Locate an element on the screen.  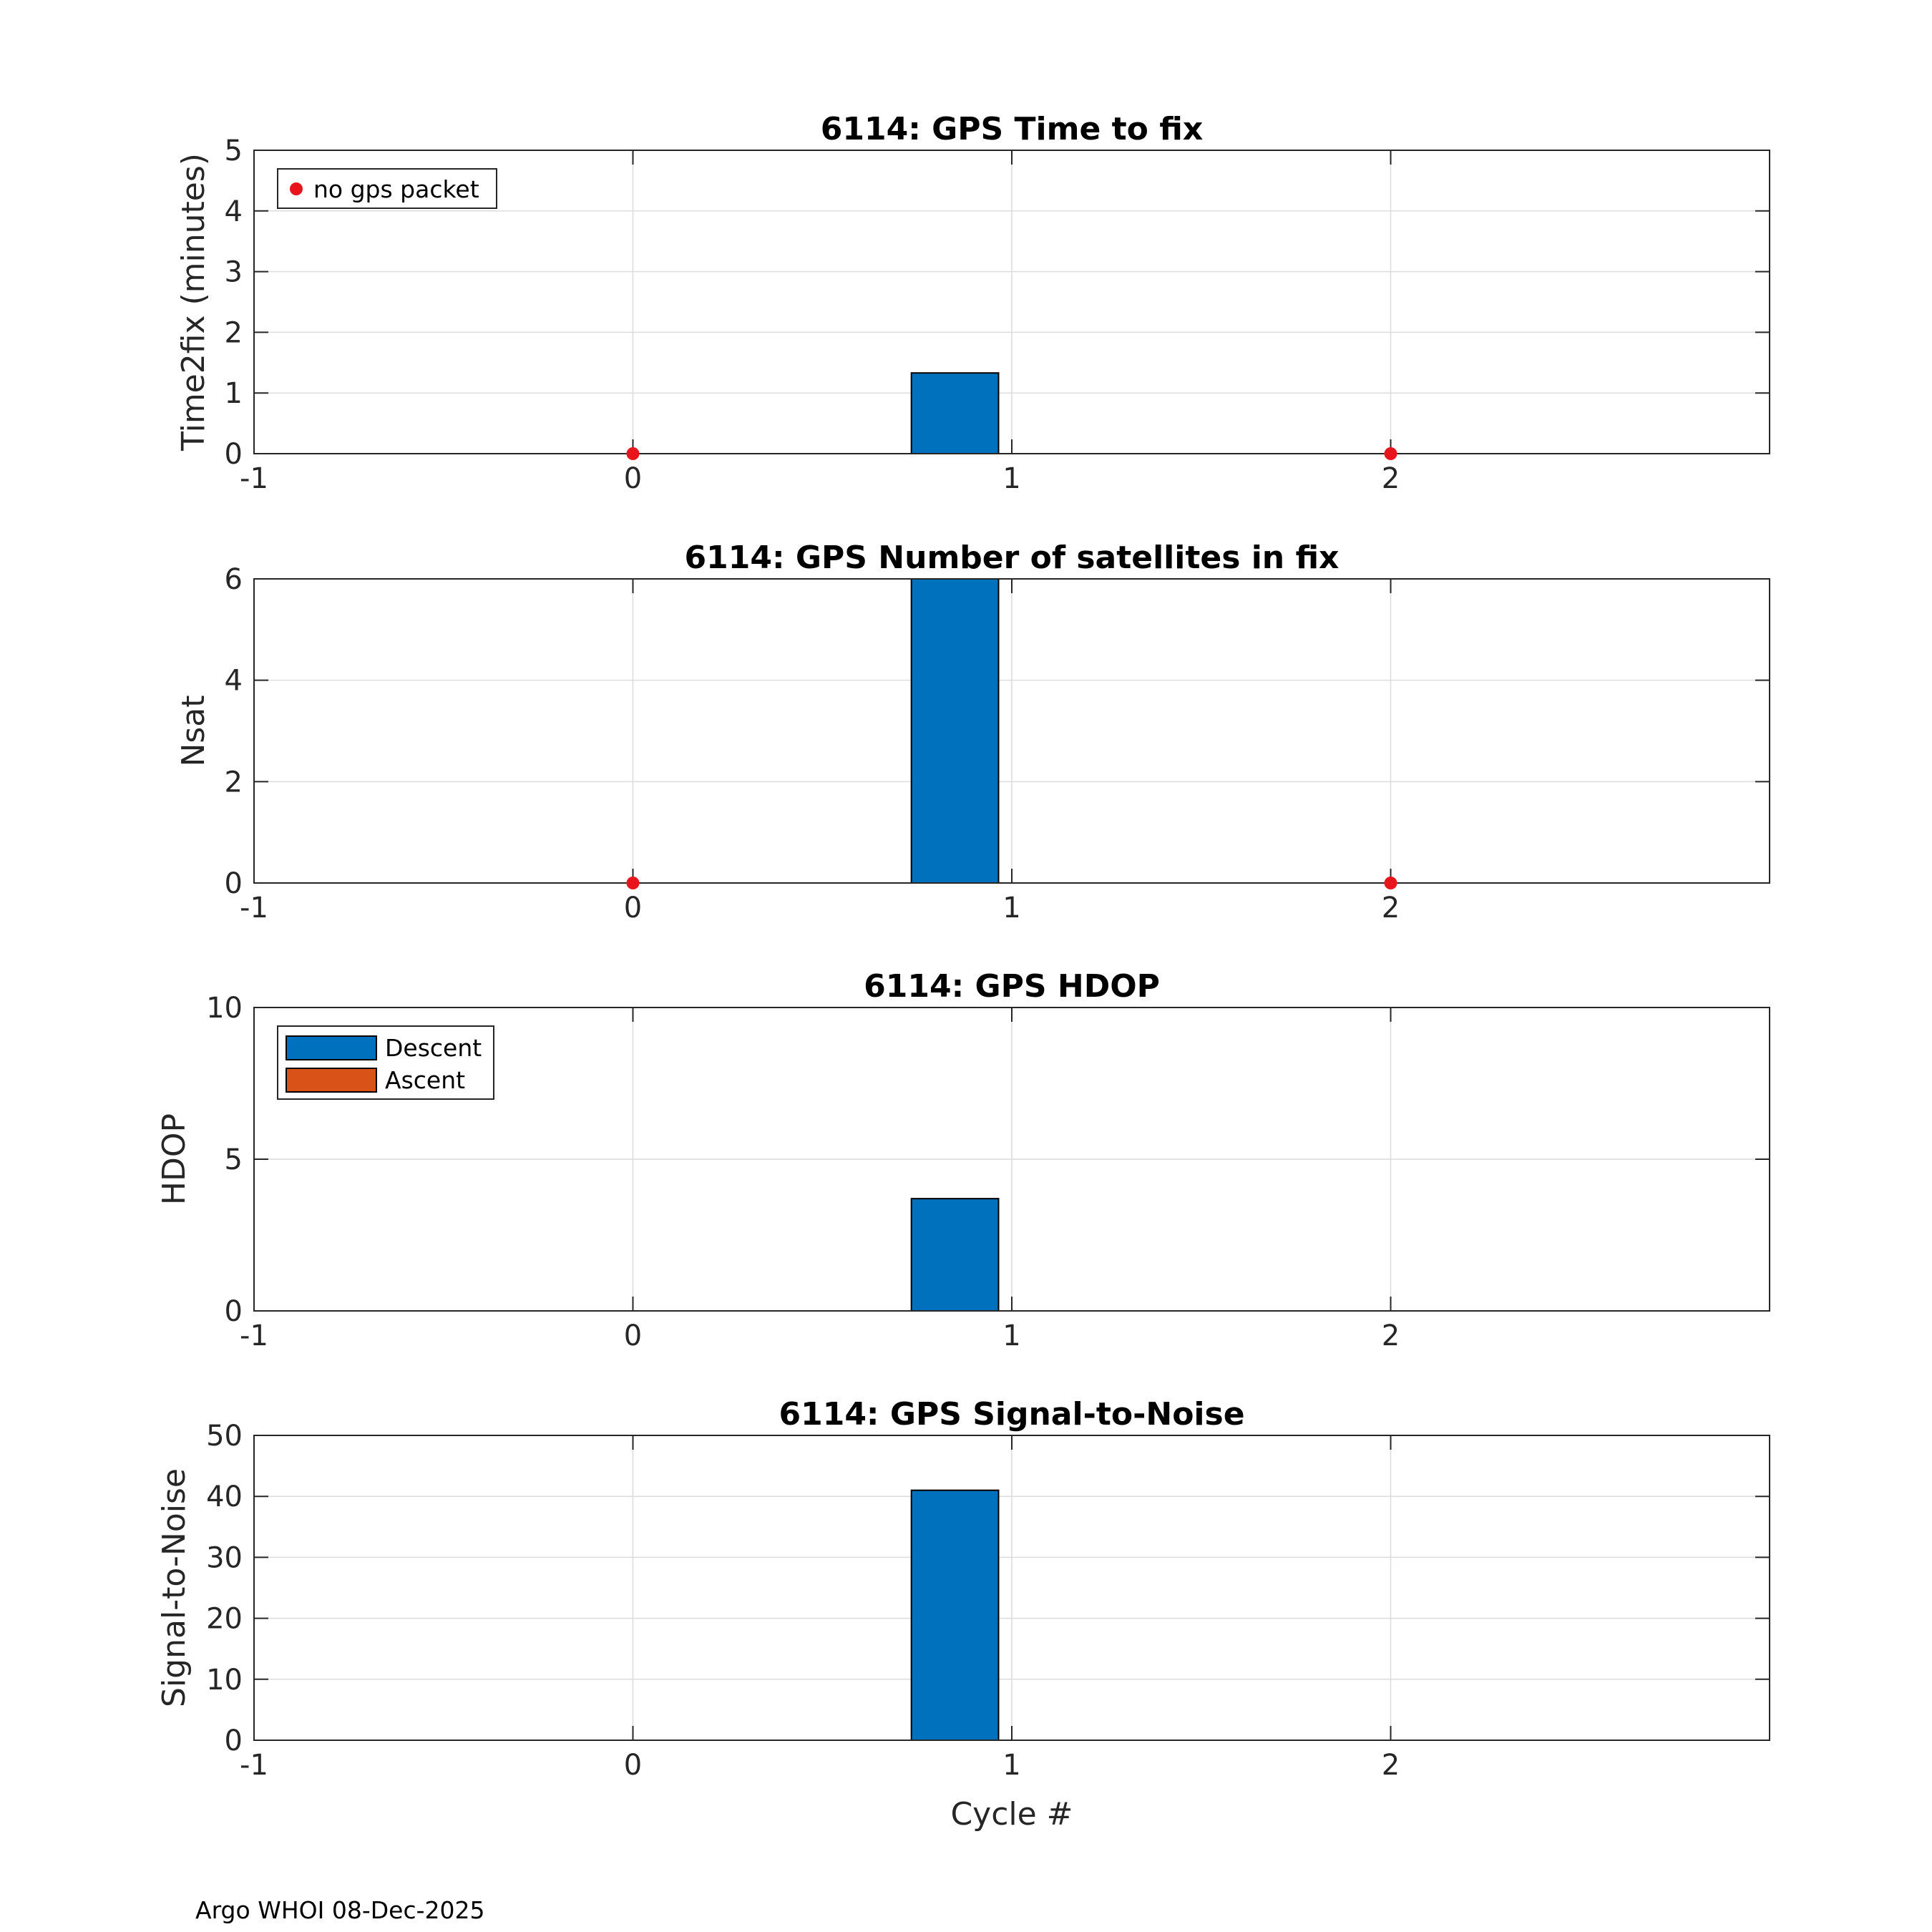
chart-title: 6114: GPS Signal-to-Noise is located at coordinates (1011, 1414).